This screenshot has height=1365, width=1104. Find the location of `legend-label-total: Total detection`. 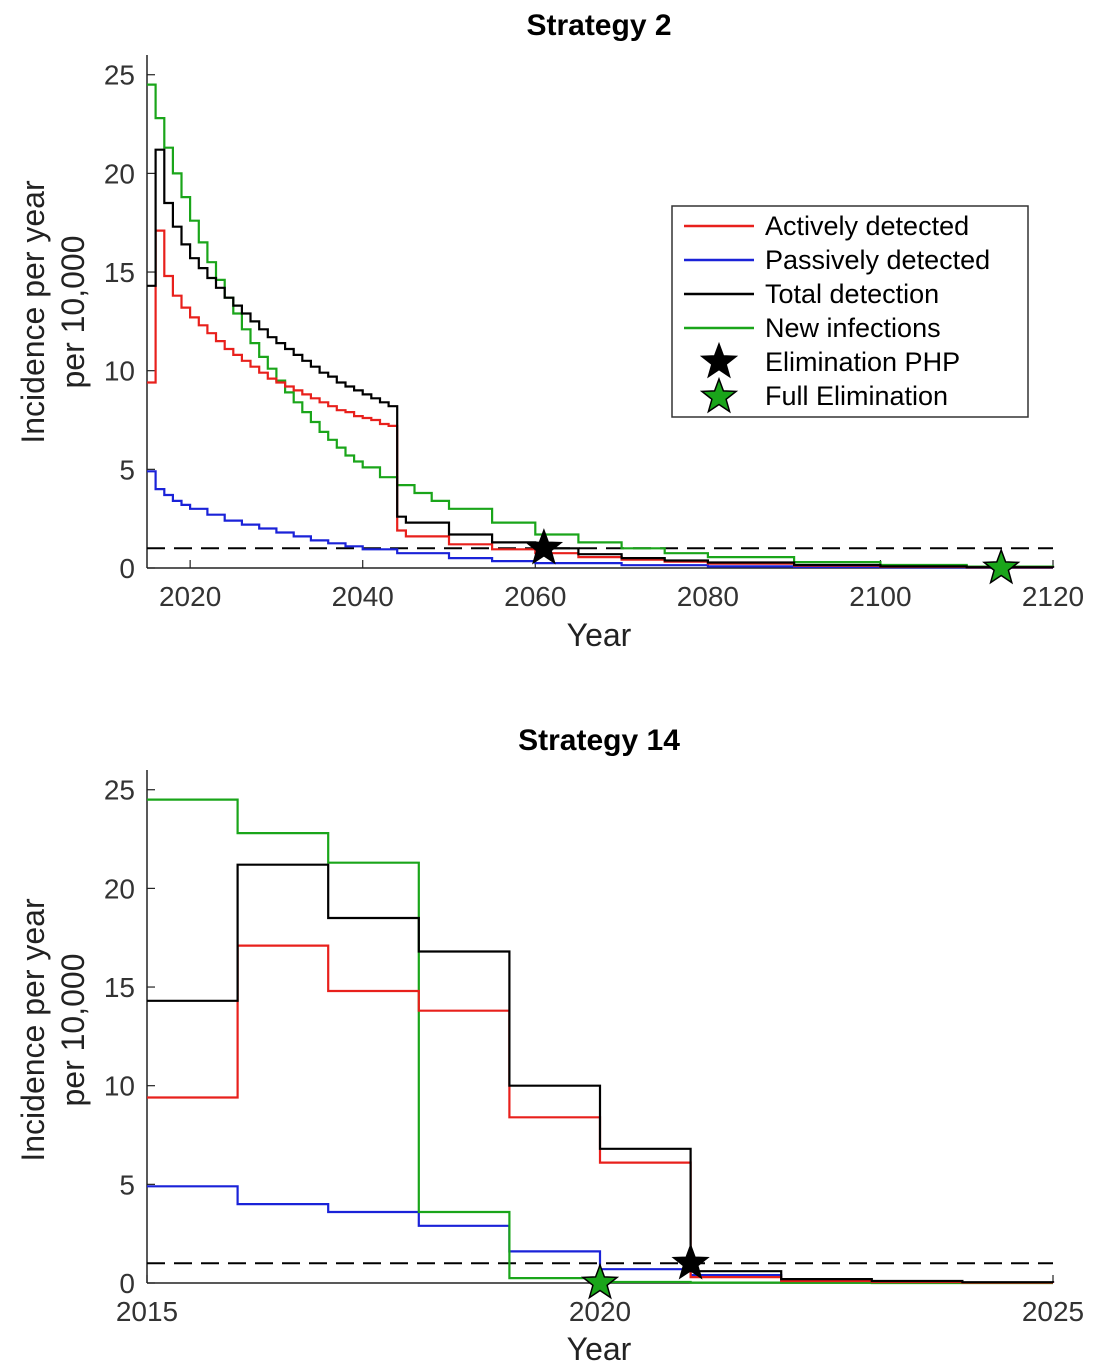

legend-label-total: Total detection is located at coordinates (852, 294).